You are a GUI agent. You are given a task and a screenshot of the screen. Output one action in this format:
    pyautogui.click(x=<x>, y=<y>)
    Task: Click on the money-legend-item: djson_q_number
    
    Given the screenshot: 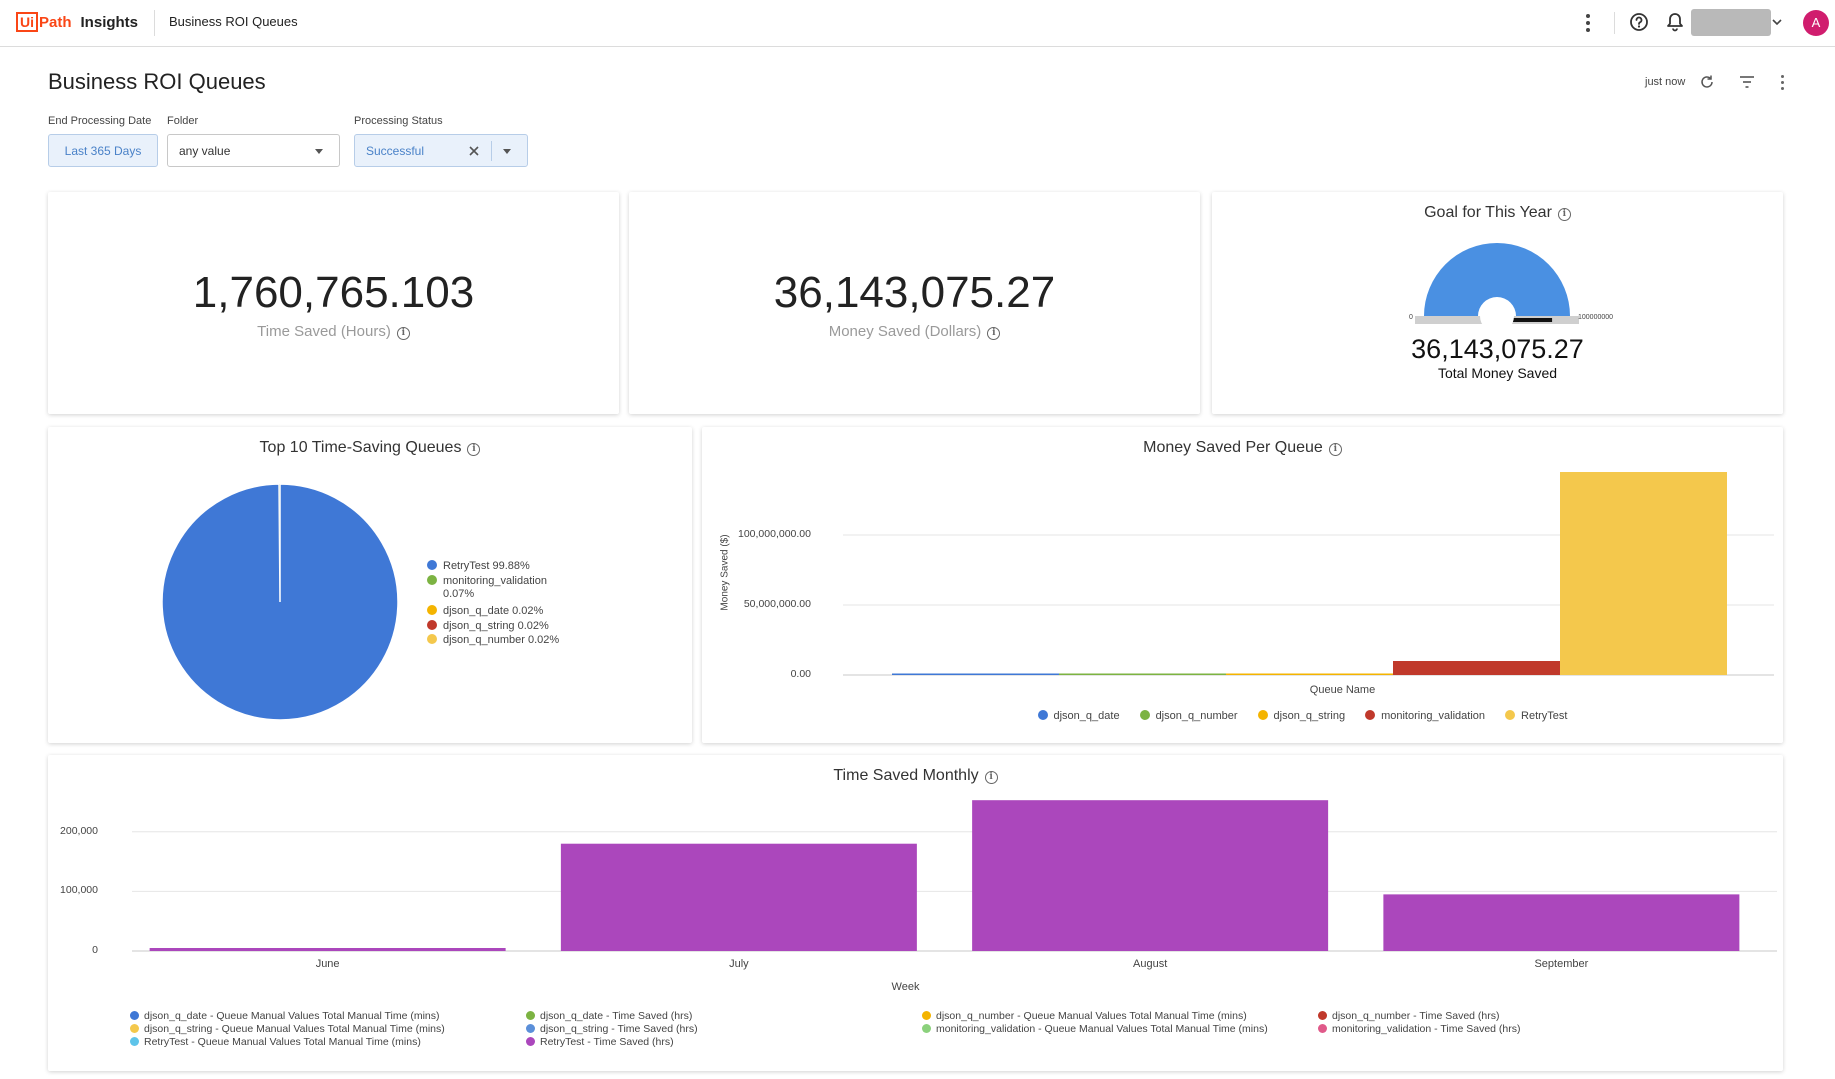 What is the action you would take?
    pyautogui.click(x=1188, y=716)
    